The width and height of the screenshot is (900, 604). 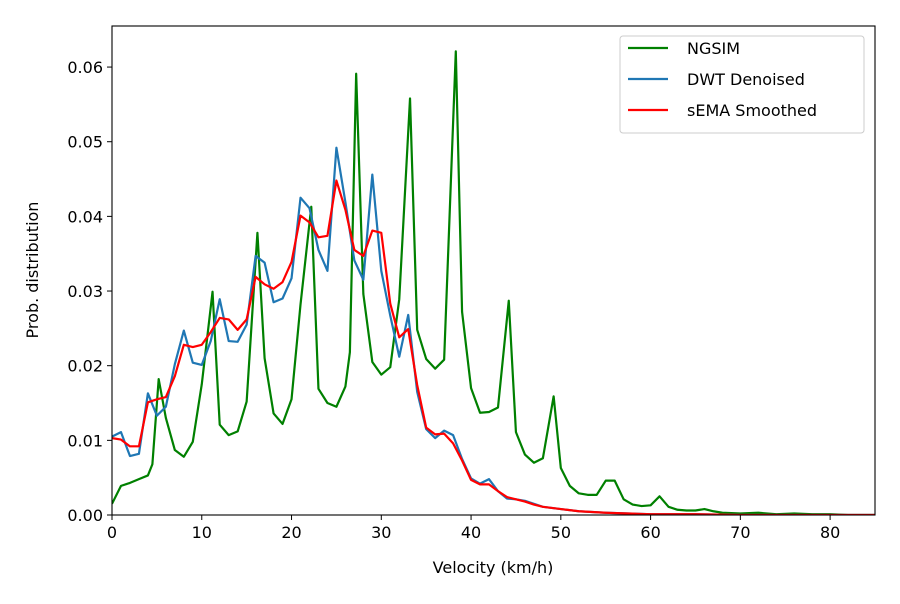 I want to click on legend: NGSIM DWT Denoised sEMA Smoothed, so click(x=742, y=84).